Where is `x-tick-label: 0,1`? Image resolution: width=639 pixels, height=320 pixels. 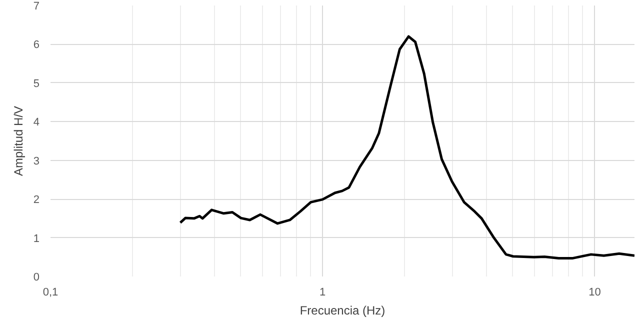
x-tick-label: 0,1 is located at coordinates (50, 292).